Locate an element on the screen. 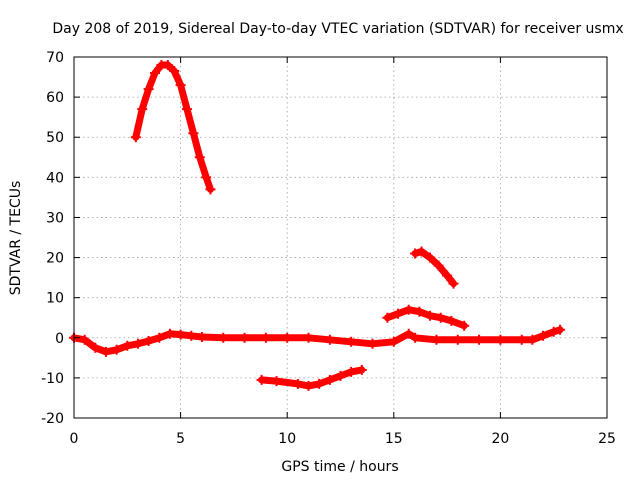  y-tick-labels: -20 -10 0 10 20 30 40 50 60 70 is located at coordinates (52, 238).